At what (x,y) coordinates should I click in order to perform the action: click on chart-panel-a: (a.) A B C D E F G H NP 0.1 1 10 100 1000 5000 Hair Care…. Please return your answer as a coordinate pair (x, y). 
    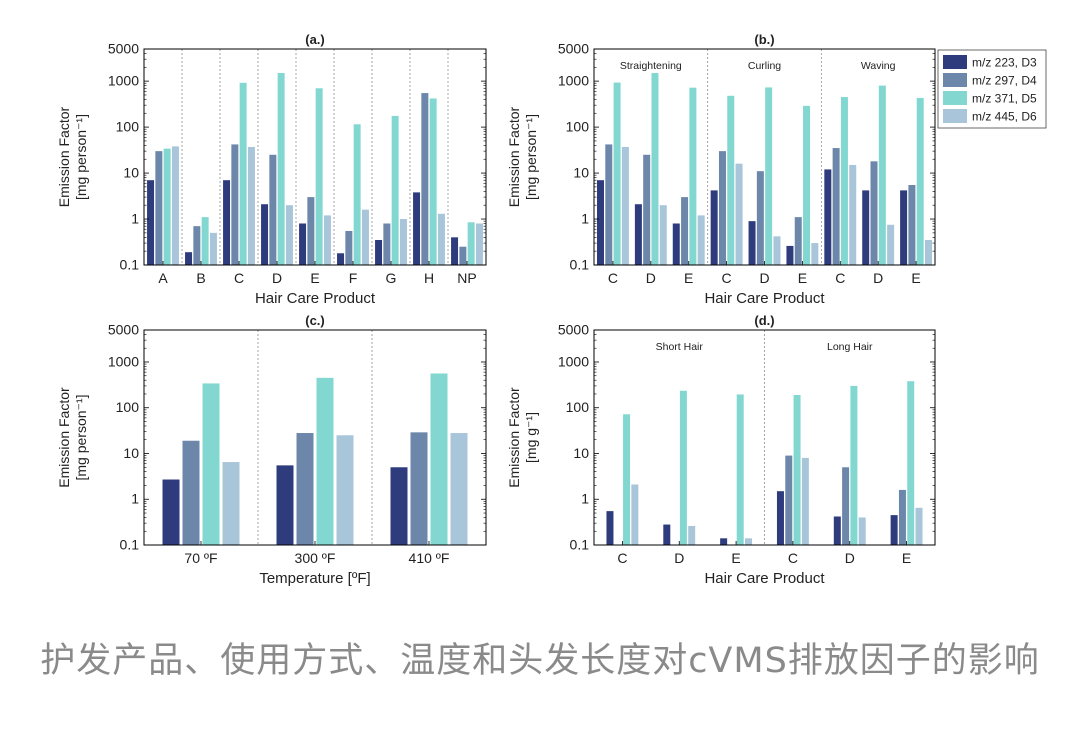
    Looking at the image, I should click on (271, 169).